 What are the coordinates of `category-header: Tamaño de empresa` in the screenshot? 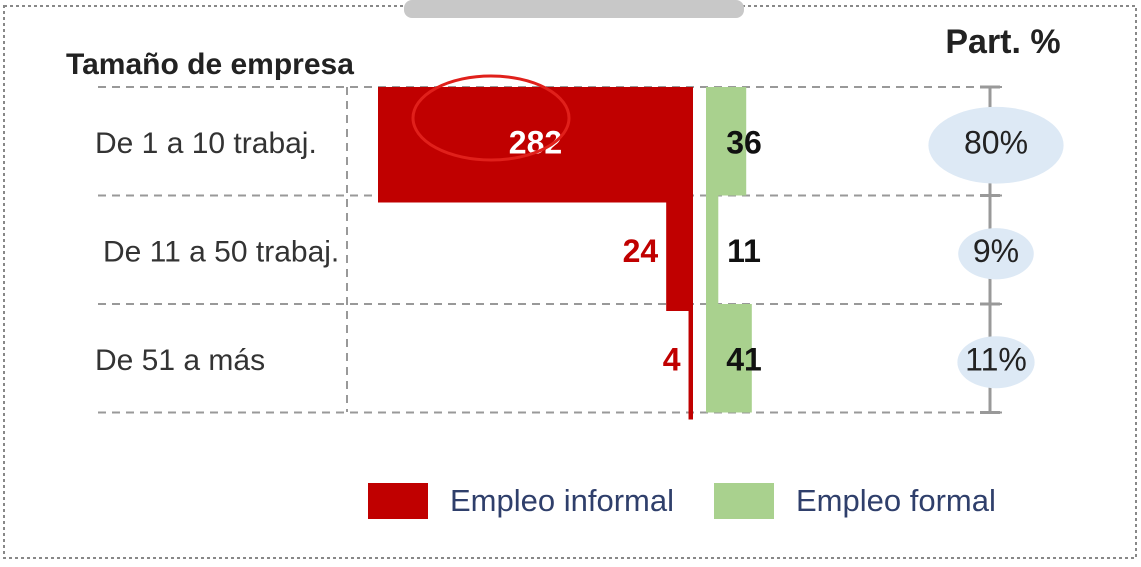 It's located at (210, 64).